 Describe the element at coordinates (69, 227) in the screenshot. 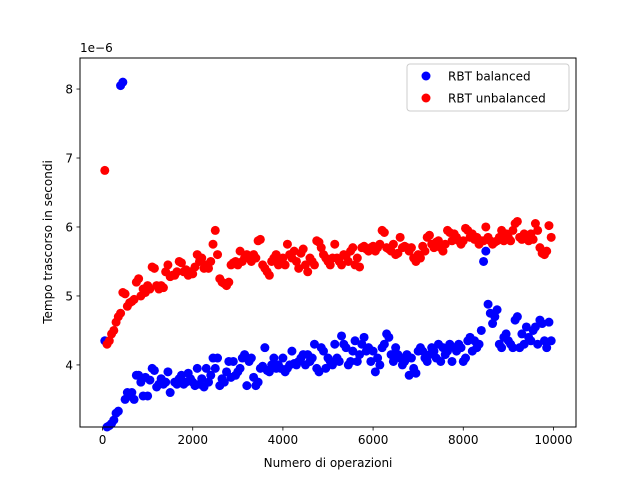

I see `y-tick-label: 6` at that location.